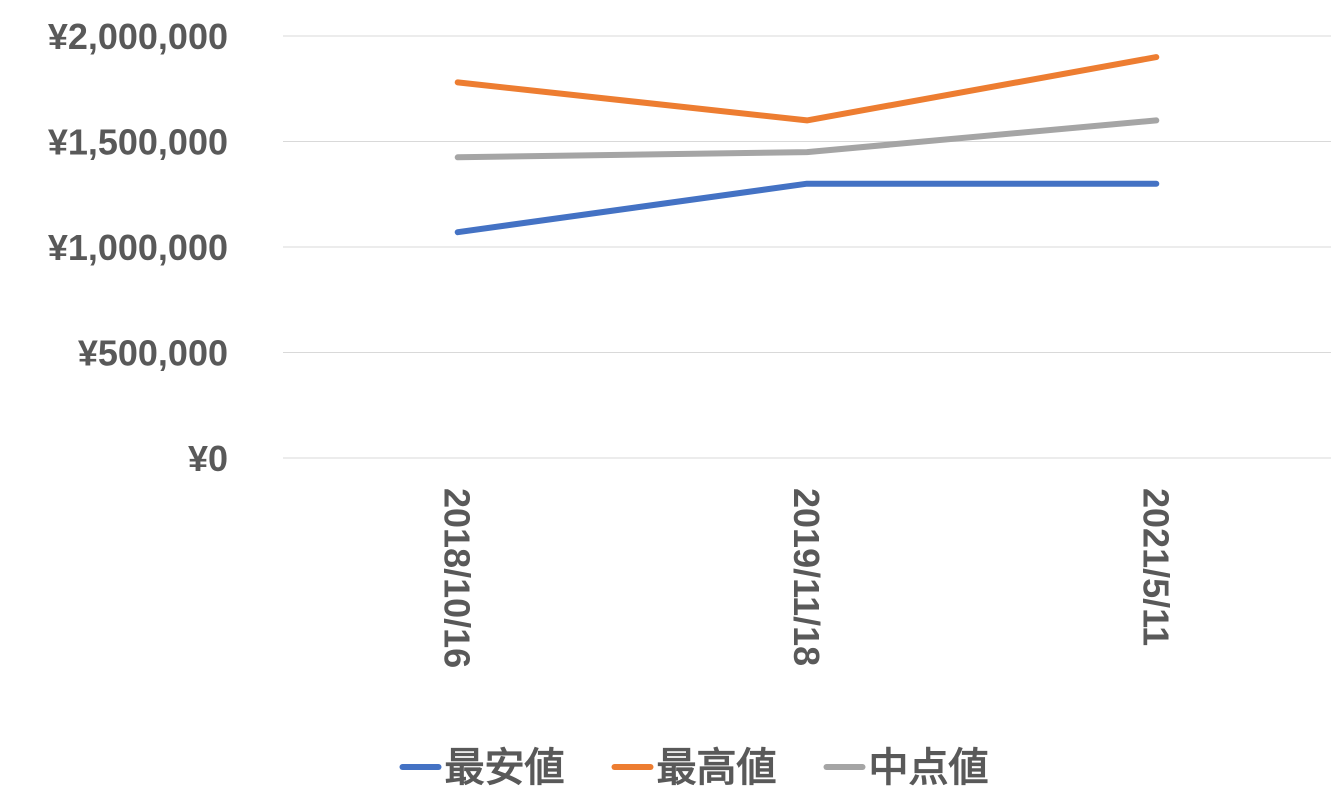 This screenshot has width=1331, height=803. I want to click on x-axis: 2018/10/16 2019/11/18 2021/5/11, so click(807, 578).